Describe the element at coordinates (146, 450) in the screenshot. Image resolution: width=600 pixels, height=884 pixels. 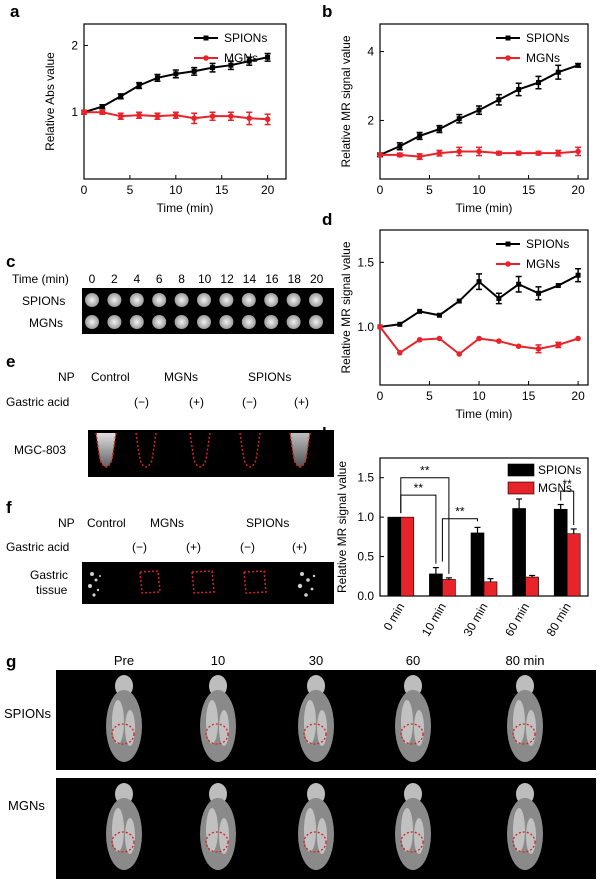
I see `mgns-minus-pellet` at that location.